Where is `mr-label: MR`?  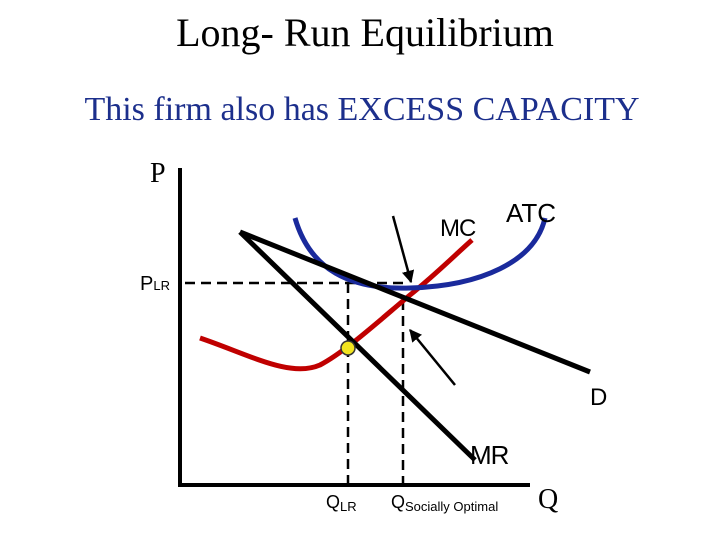
mr-label: MR is located at coordinates (489, 455).